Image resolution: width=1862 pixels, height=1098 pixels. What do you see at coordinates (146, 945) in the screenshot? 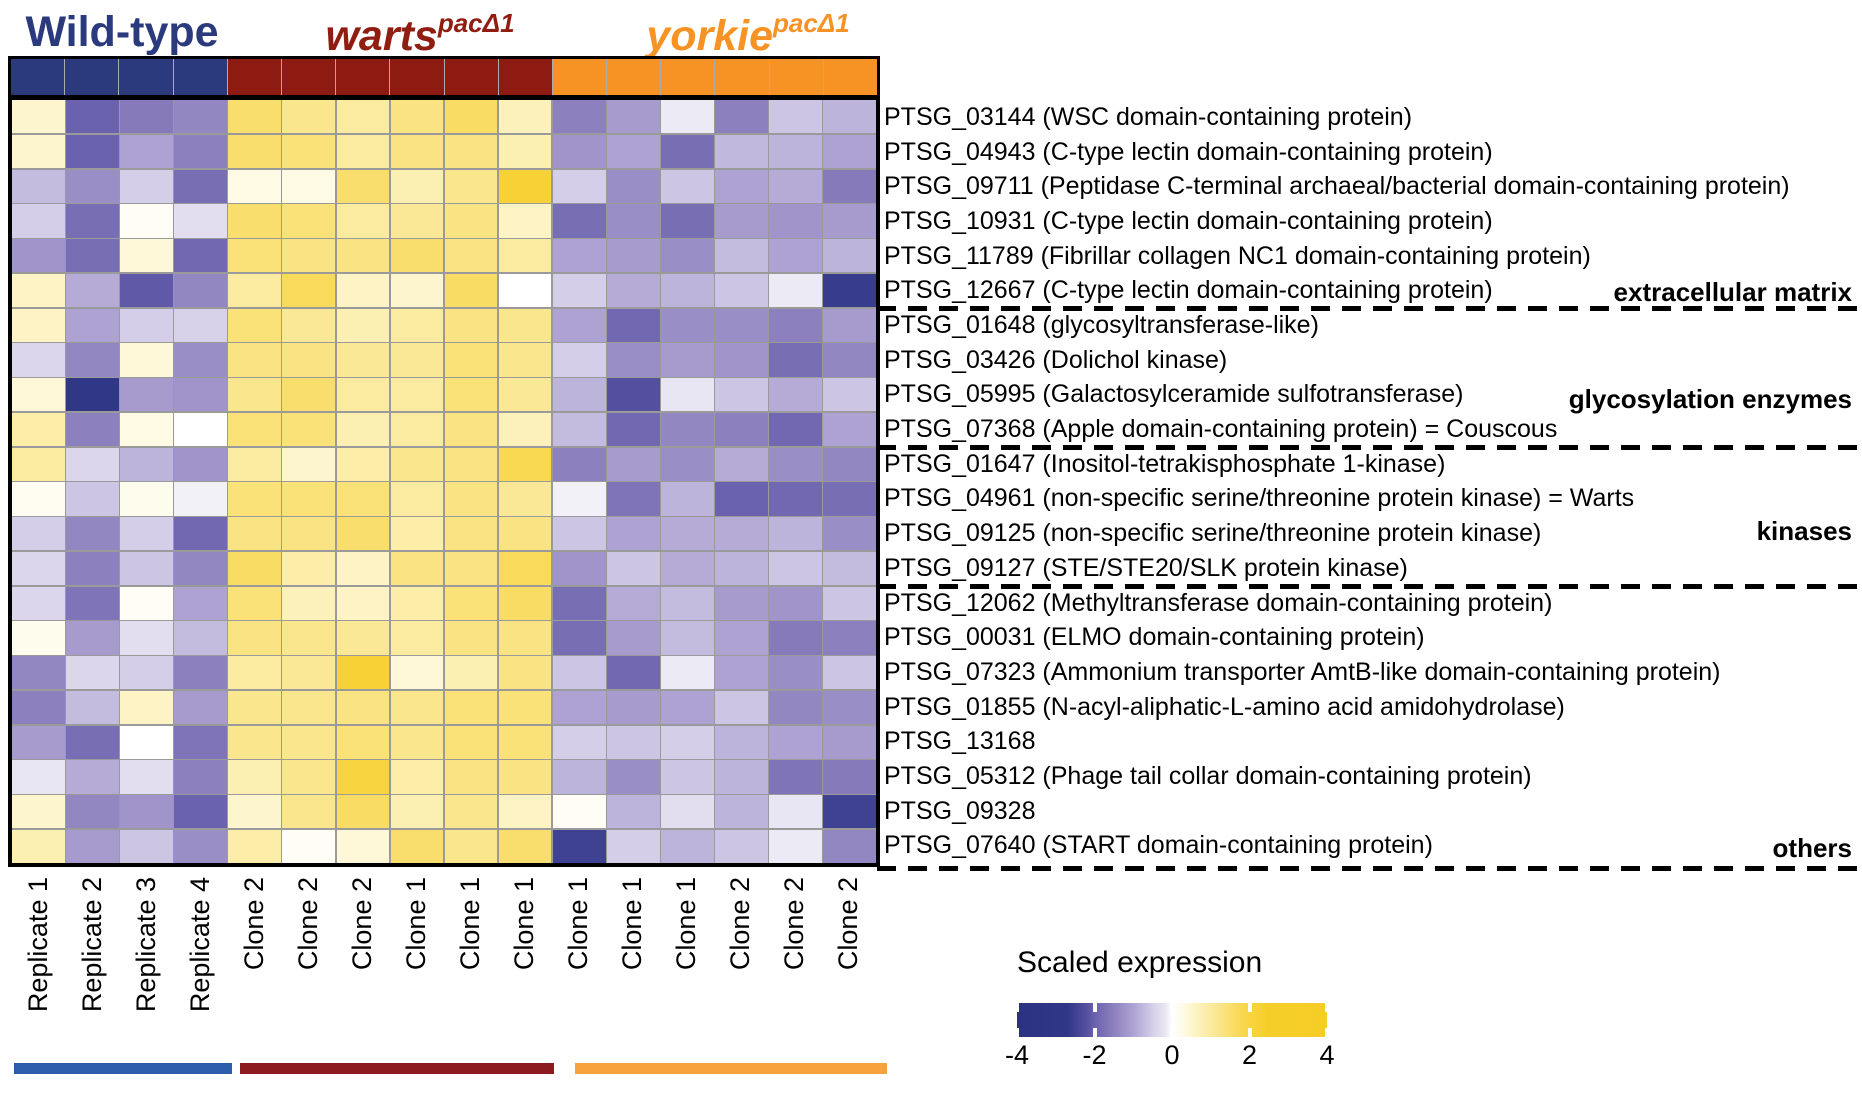
I see `column-label: Replicate 3` at bounding box center [146, 945].